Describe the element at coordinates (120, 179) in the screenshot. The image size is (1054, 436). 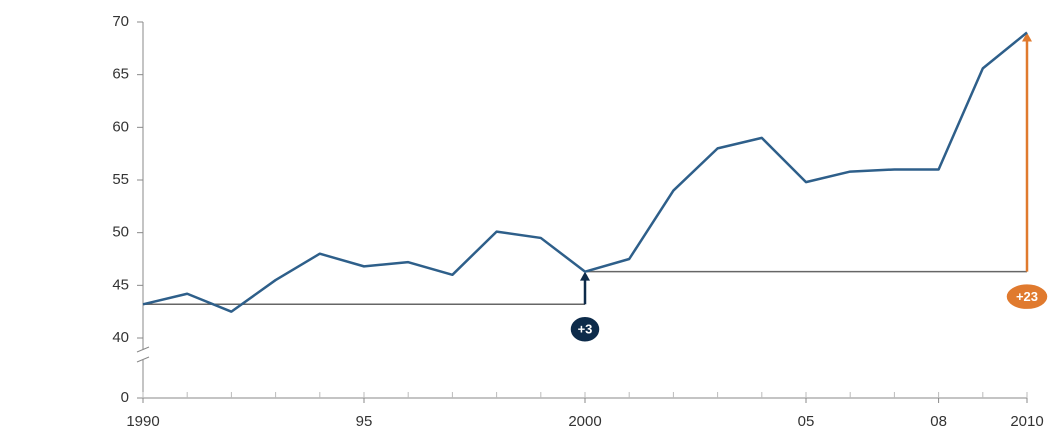
I see `y-tick-label: 55` at that location.